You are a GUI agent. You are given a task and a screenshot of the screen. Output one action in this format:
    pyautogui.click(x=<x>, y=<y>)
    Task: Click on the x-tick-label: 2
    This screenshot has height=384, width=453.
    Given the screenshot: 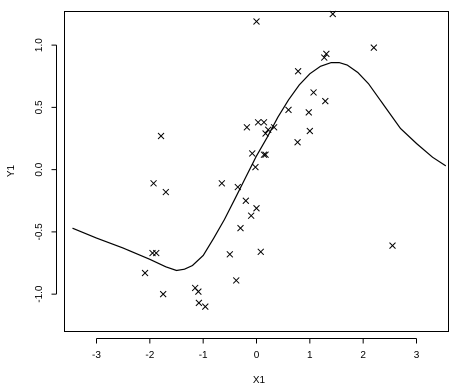 What is the action you would take?
    pyautogui.click(x=363, y=355)
    